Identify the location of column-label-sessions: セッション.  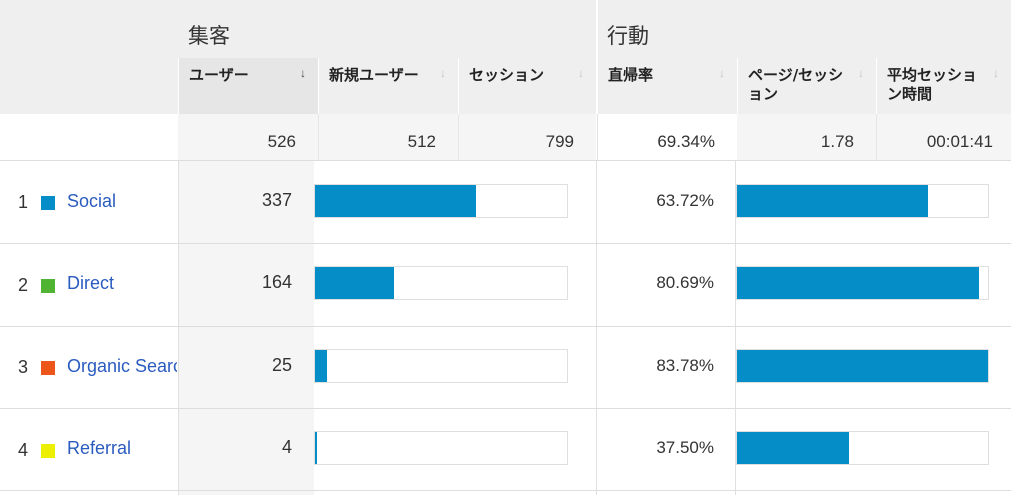
(507, 75).